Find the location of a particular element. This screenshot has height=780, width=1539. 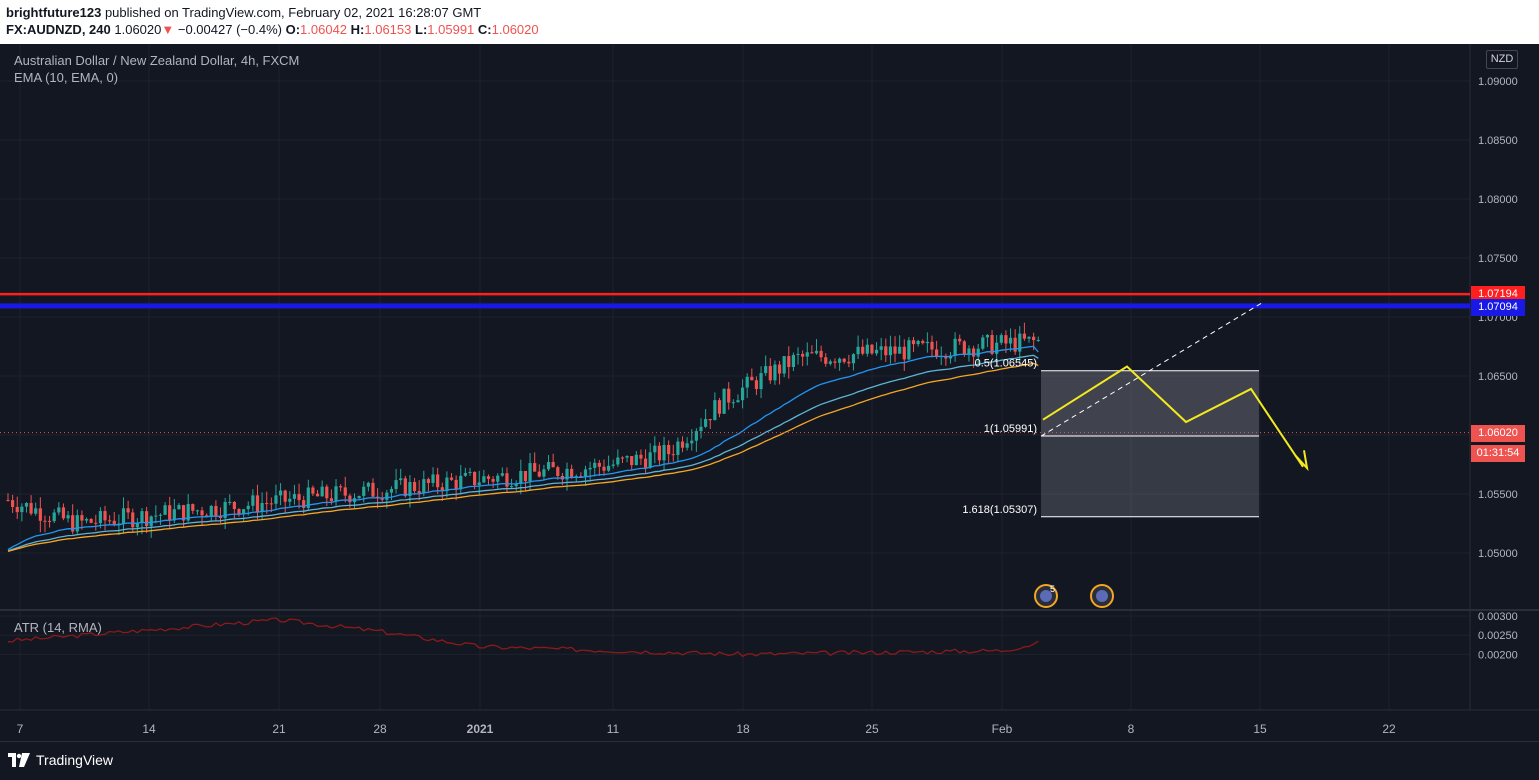

low-value: 1.05991 is located at coordinates (451, 29).